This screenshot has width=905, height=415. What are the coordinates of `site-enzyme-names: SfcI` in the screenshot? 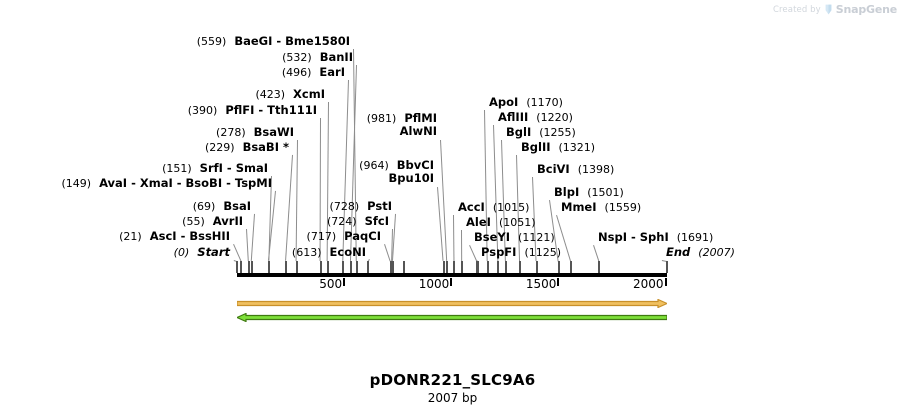 It's located at (376, 221).